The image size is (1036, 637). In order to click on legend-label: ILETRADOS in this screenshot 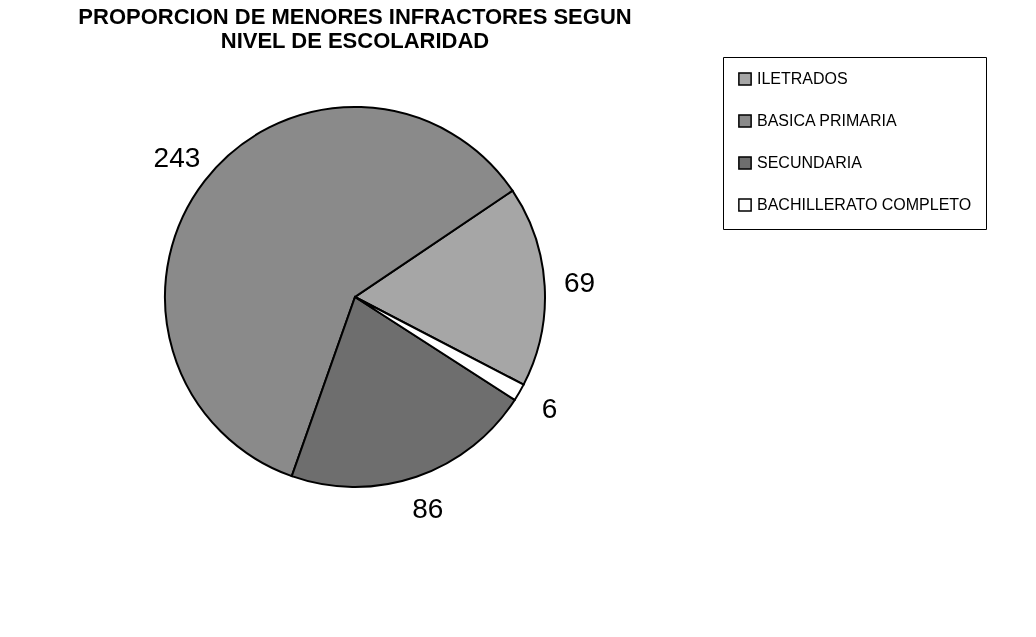, I will do `click(802, 78)`.